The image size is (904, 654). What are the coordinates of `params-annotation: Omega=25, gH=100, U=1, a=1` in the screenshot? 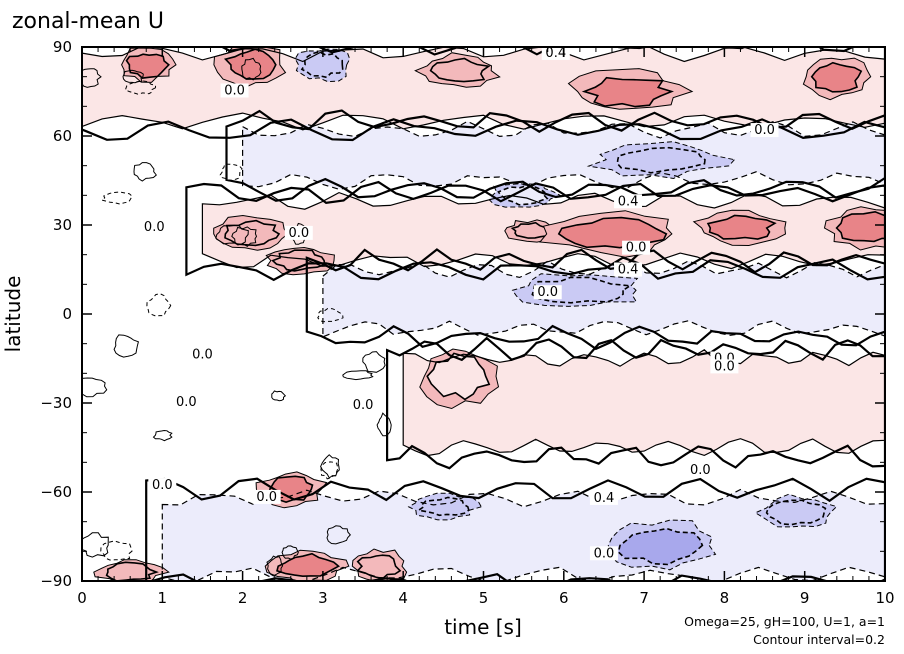 It's located at (784, 621).